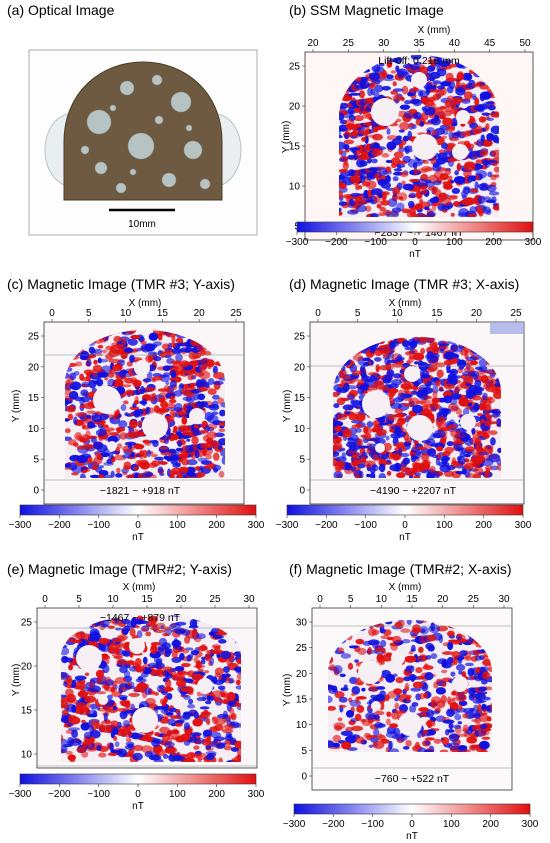 The image size is (550, 843). What do you see at coordinates (302, 623) in the screenshot?
I see `y-tick-label: 30` at bounding box center [302, 623].